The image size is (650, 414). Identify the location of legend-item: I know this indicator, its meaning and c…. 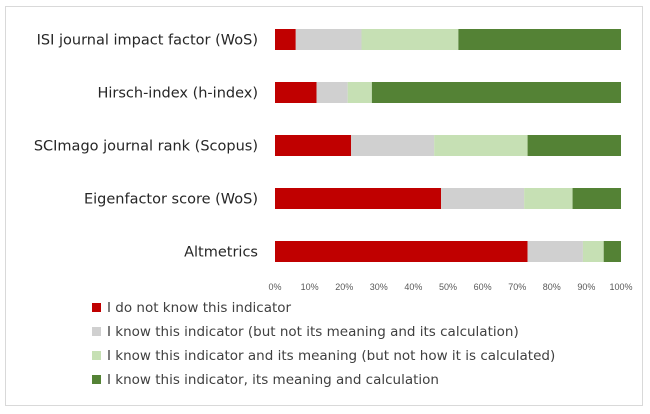
(323, 380).